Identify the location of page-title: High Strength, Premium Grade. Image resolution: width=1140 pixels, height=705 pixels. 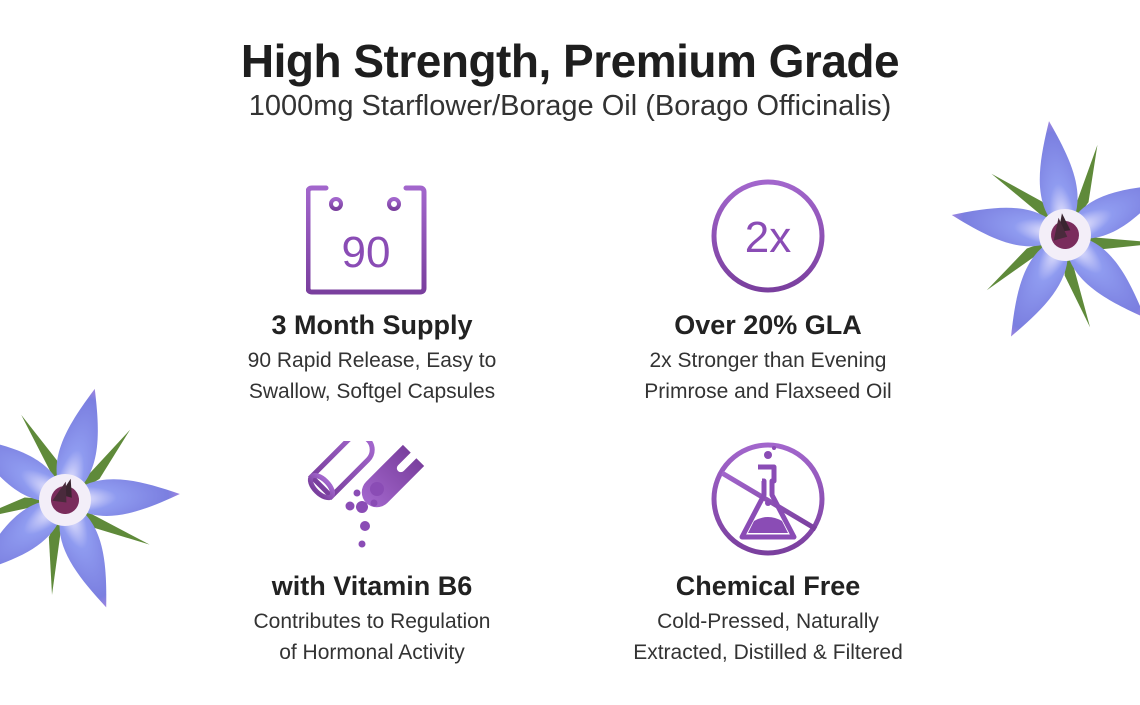
(570, 61).